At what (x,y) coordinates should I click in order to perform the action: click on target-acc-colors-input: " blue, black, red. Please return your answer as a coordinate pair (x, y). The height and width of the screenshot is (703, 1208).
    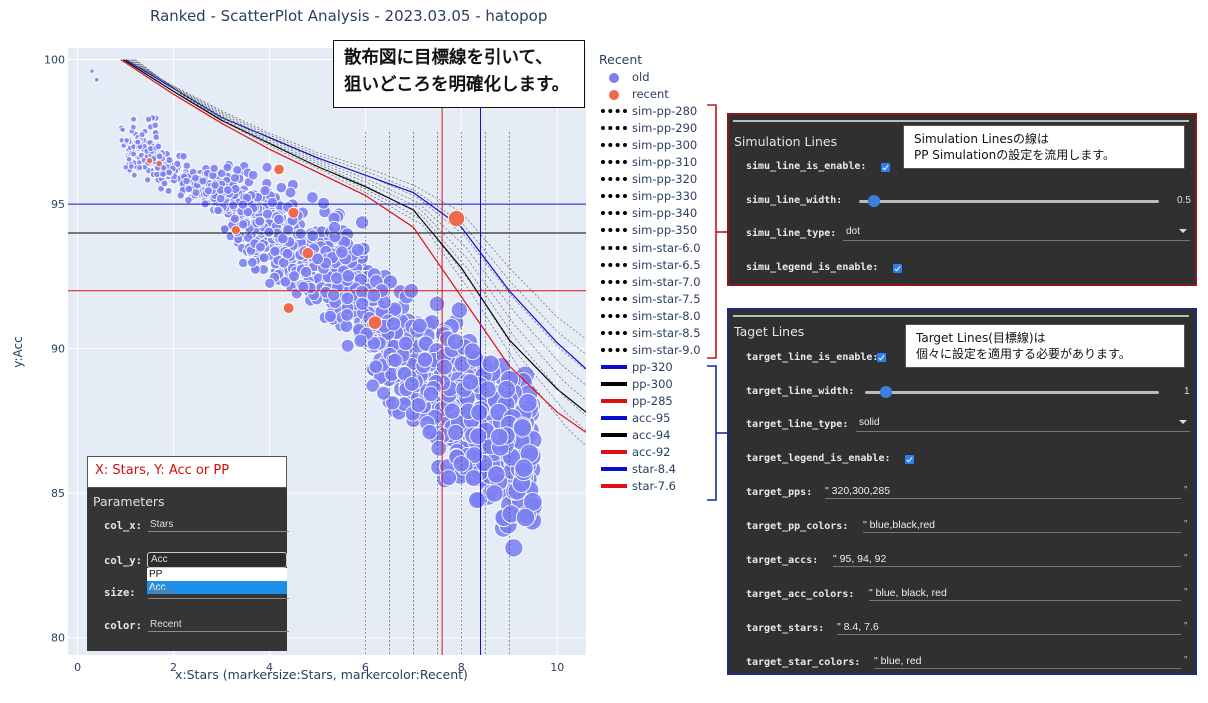
    Looking at the image, I should click on (1025, 594).